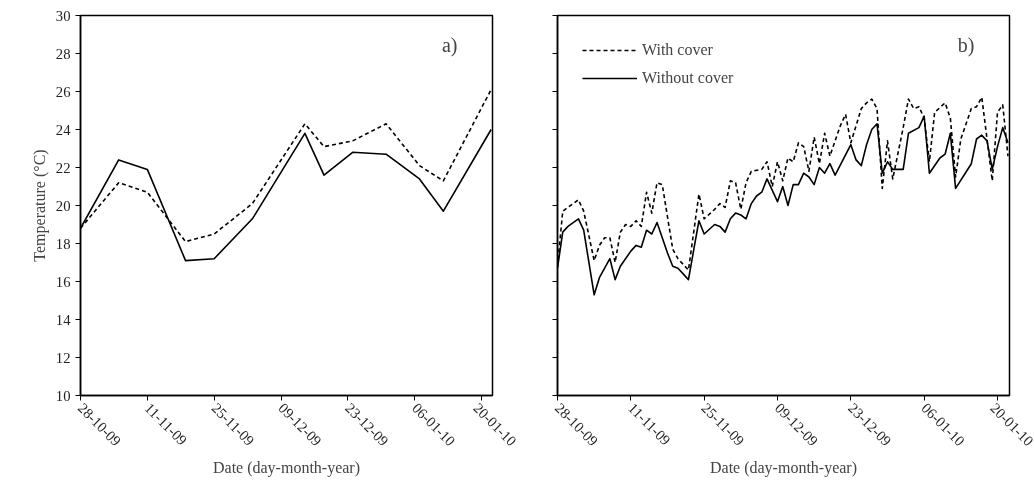  I want to click on y-tick-label: 18, so click(63, 243).